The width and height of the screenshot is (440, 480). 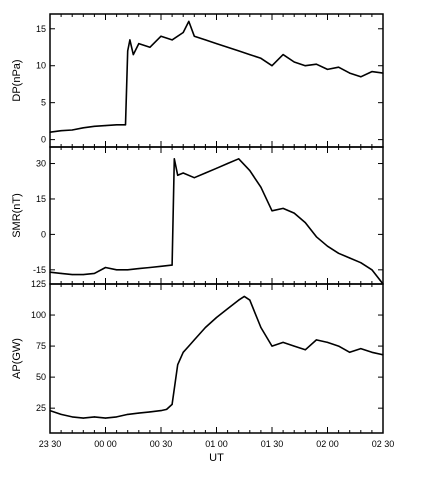 I want to click on x-axis-label: UT, so click(x=216, y=458).